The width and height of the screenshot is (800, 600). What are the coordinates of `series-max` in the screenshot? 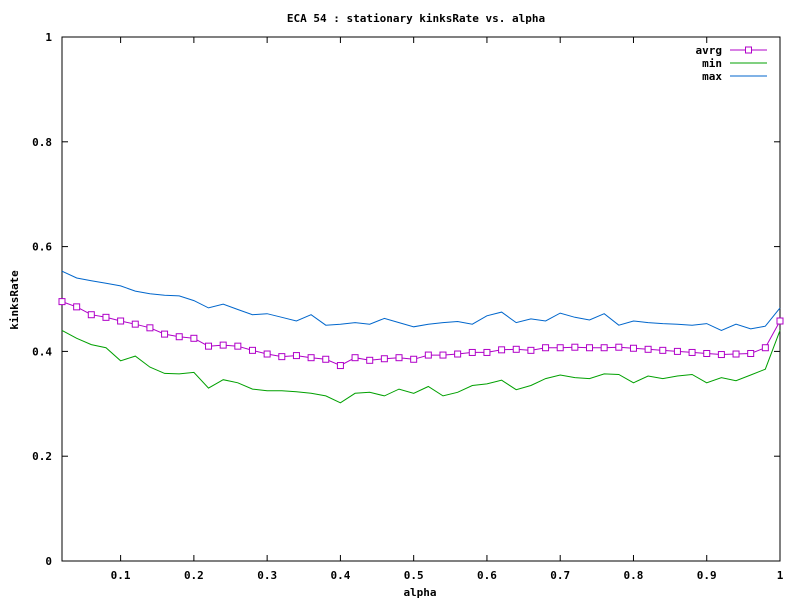 It's located at (421, 300).